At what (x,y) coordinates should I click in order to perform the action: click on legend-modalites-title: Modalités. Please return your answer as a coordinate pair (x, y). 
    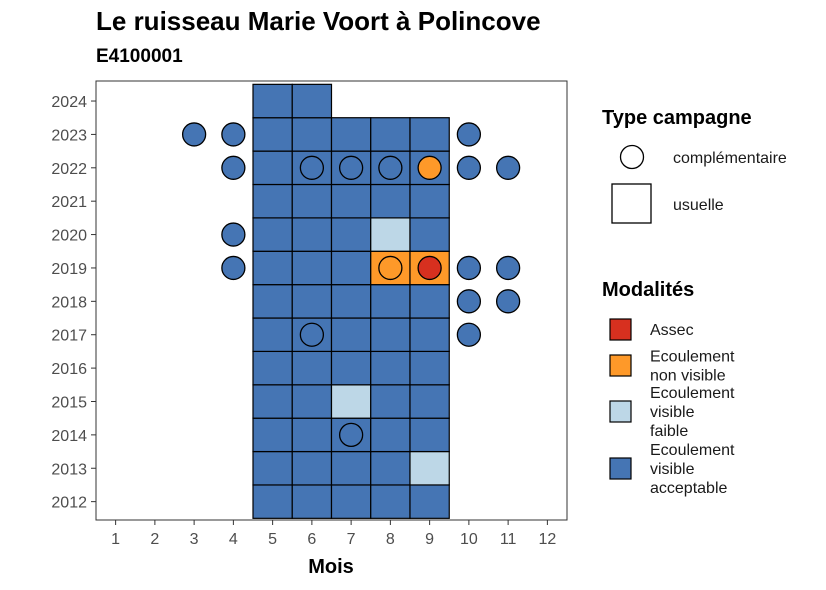
    Looking at the image, I should click on (648, 290).